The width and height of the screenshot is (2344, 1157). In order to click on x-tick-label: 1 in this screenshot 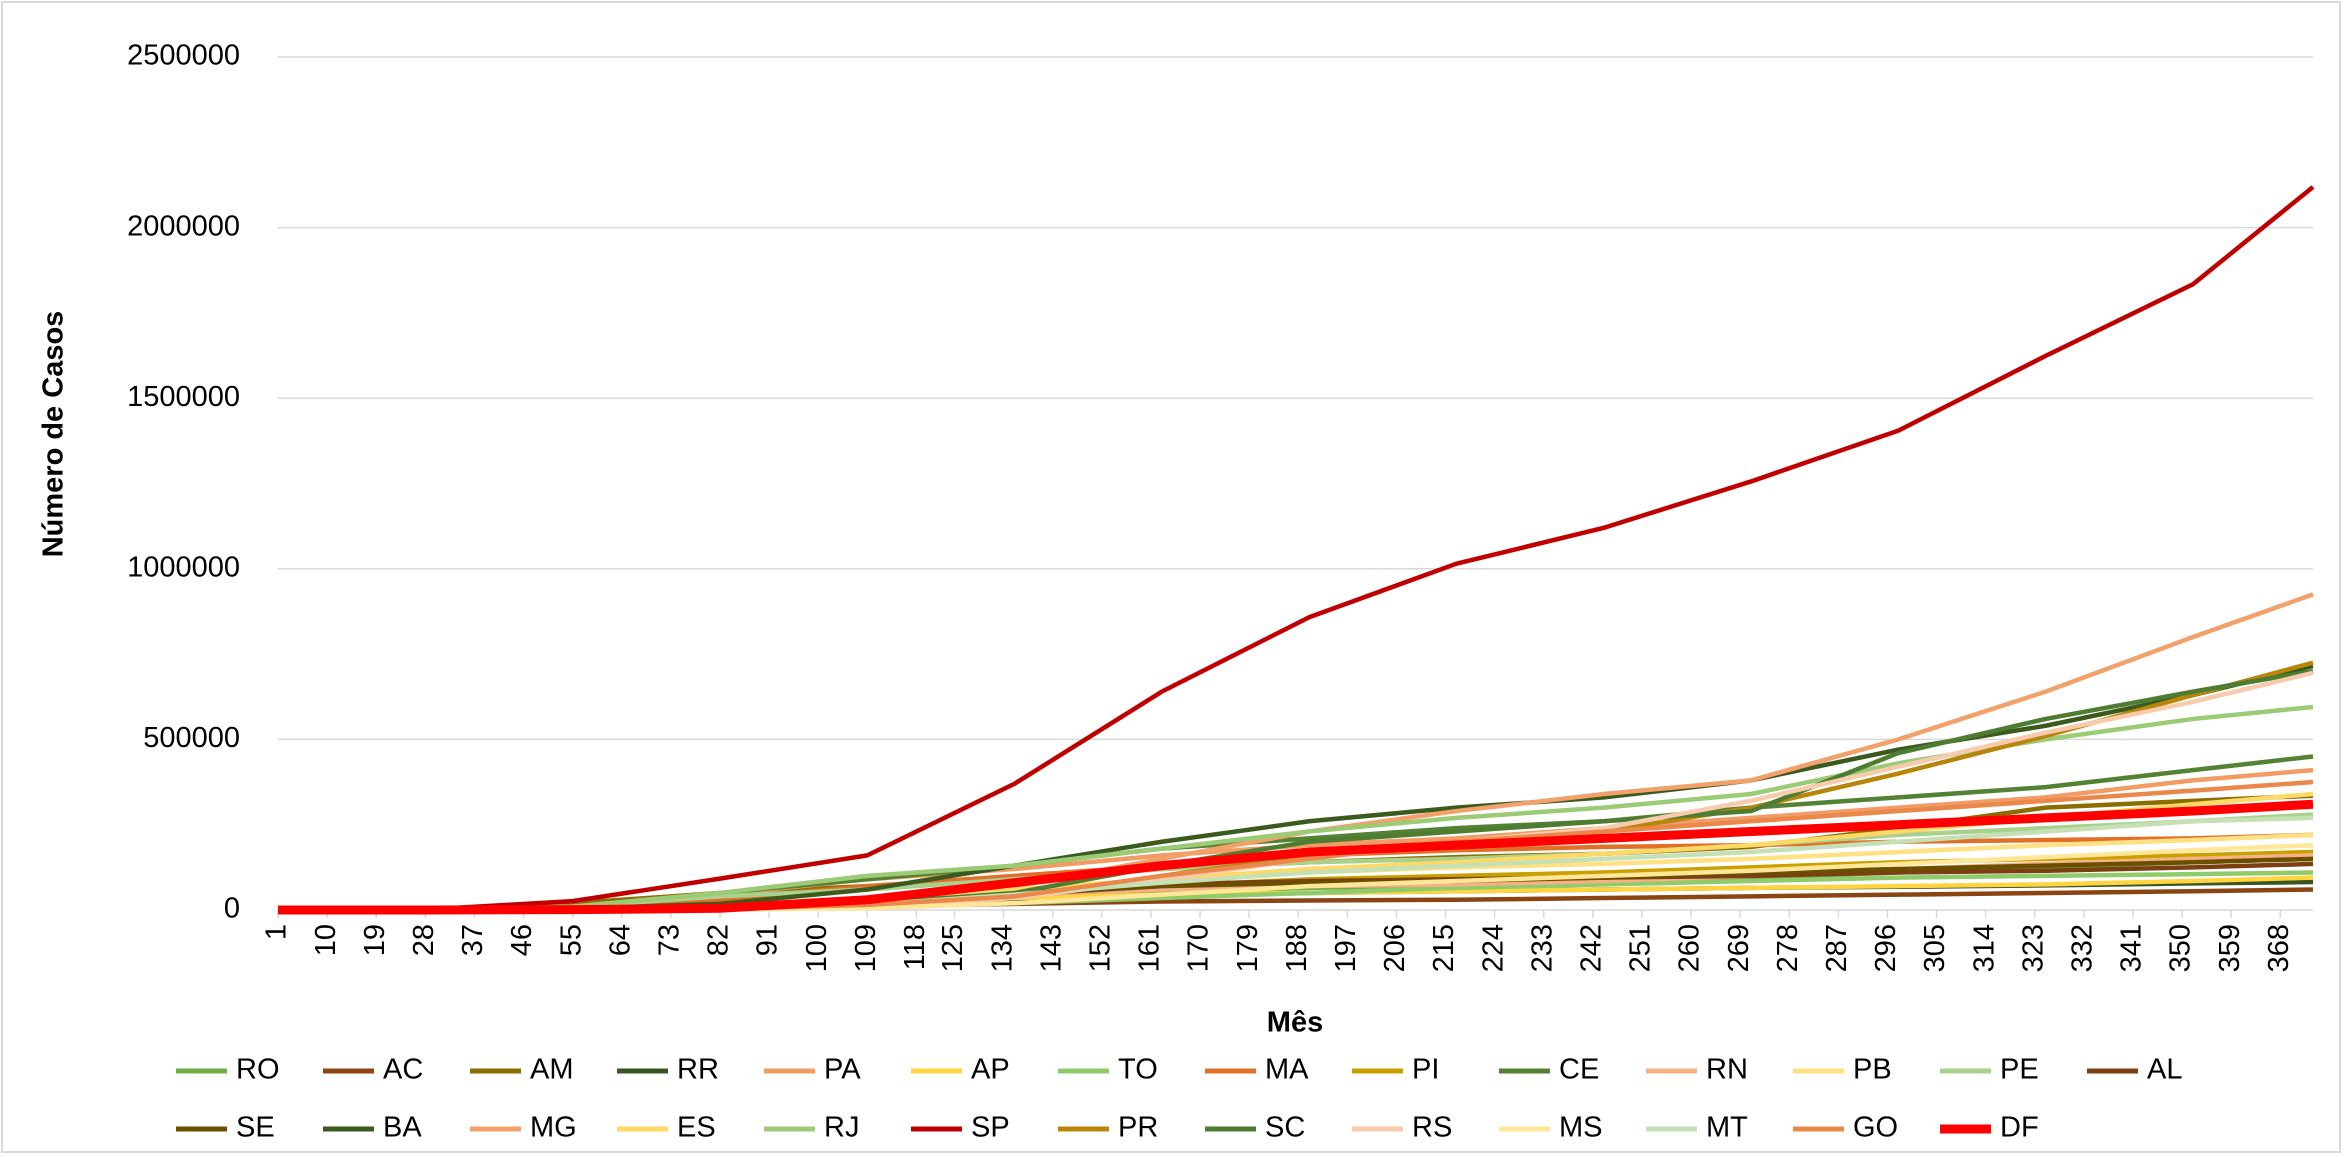, I will do `click(277, 932)`.